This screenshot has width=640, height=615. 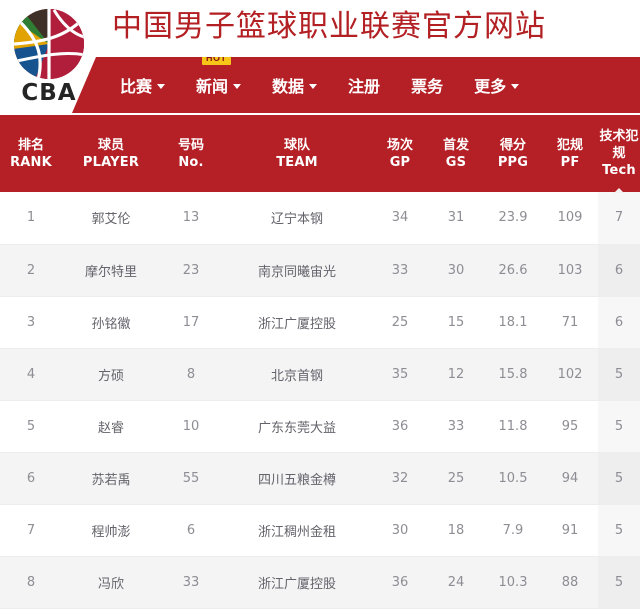 What do you see at coordinates (570, 162) in the screenshot?
I see `column-header-en: PF` at bounding box center [570, 162].